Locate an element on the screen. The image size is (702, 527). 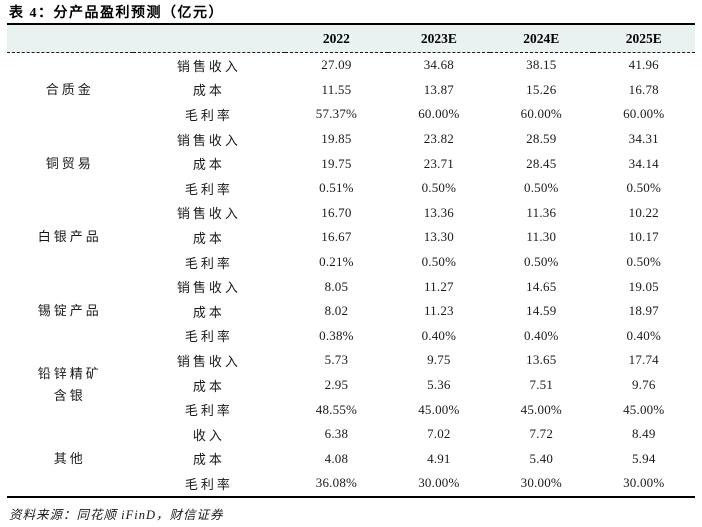
value-cell: 28.59 is located at coordinates (541, 139).